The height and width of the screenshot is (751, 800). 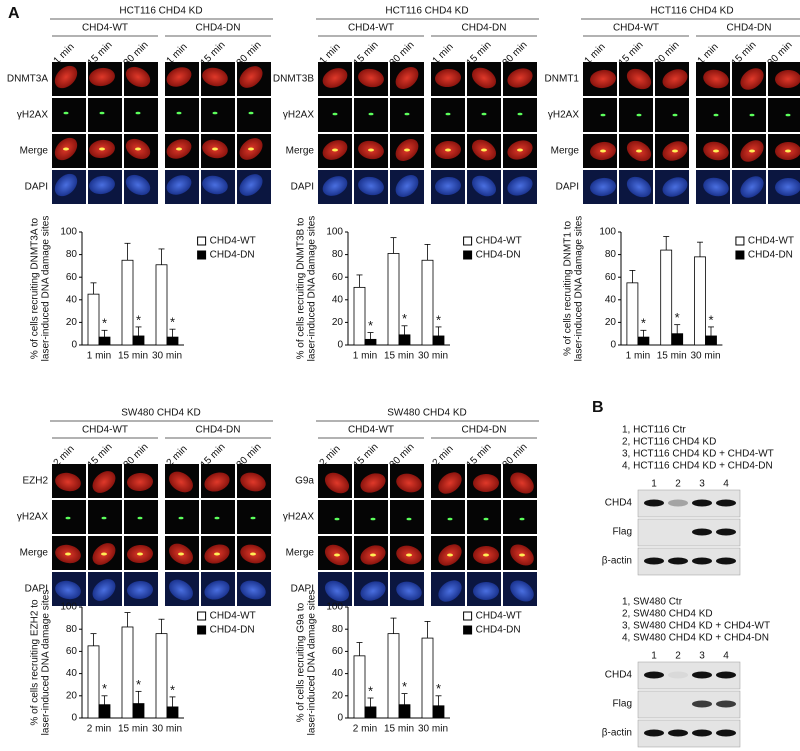 What do you see at coordinates (726, 484) in the screenshot?
I see `lane-label: 4` at bounding box center [726, 484].